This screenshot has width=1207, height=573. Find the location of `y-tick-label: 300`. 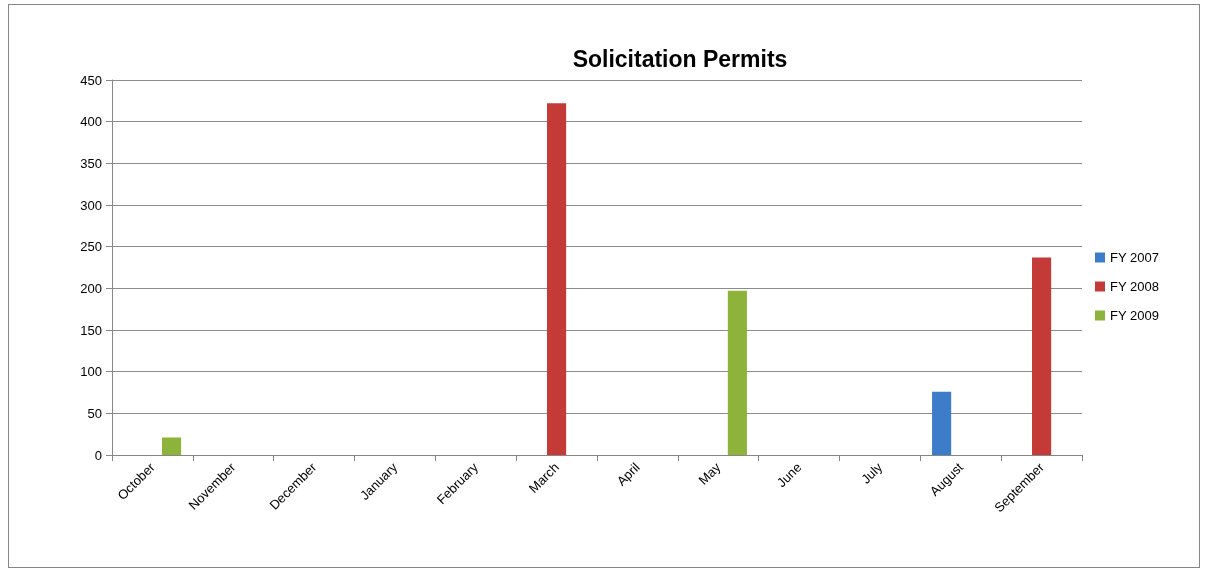

y-tick-label: 300 is located at coordinates (91, 205).